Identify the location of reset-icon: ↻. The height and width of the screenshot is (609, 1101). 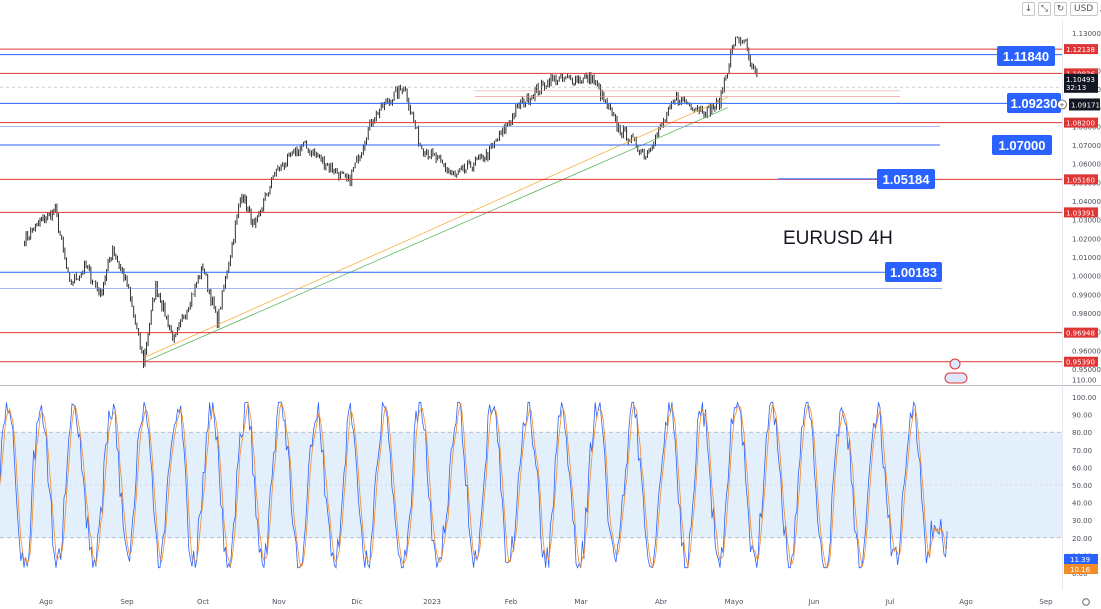
(1060, 9).